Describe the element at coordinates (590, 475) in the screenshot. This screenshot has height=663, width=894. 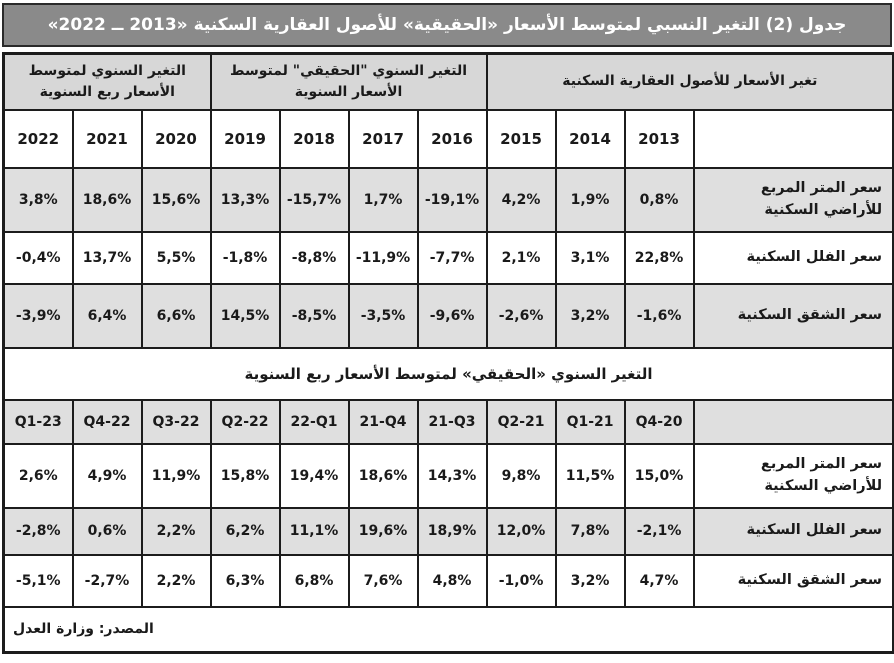
I see `value-cell: 11,5%` at that location.